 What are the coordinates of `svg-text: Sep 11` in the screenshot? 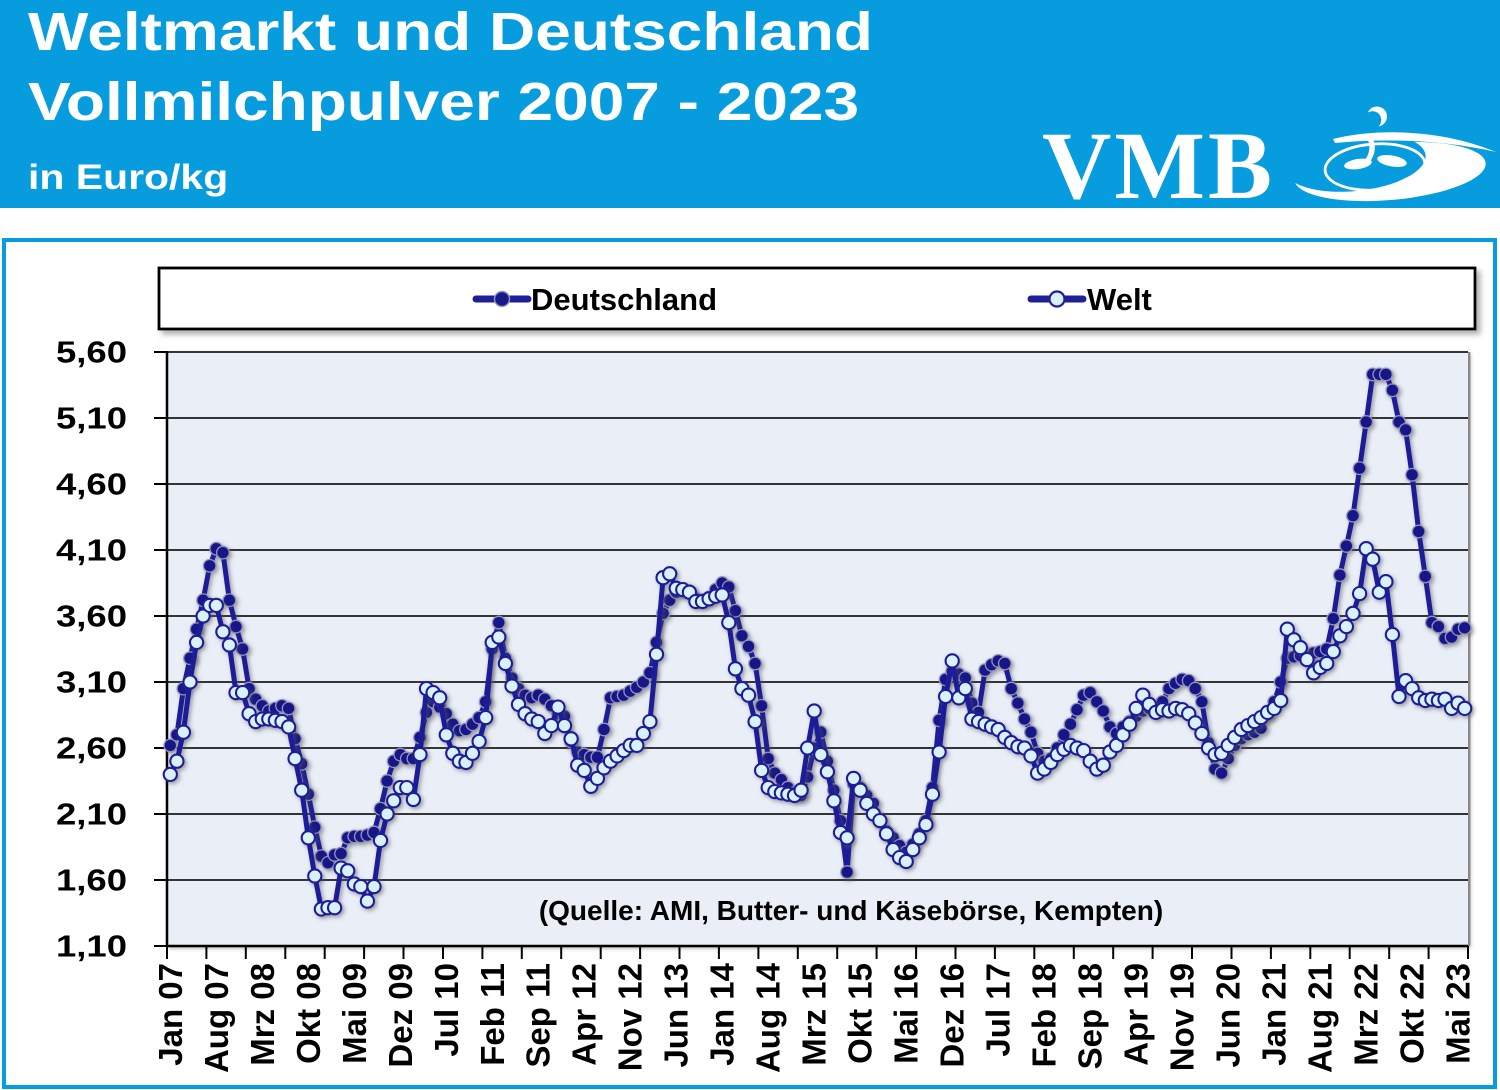 It's located at (538, 1015).